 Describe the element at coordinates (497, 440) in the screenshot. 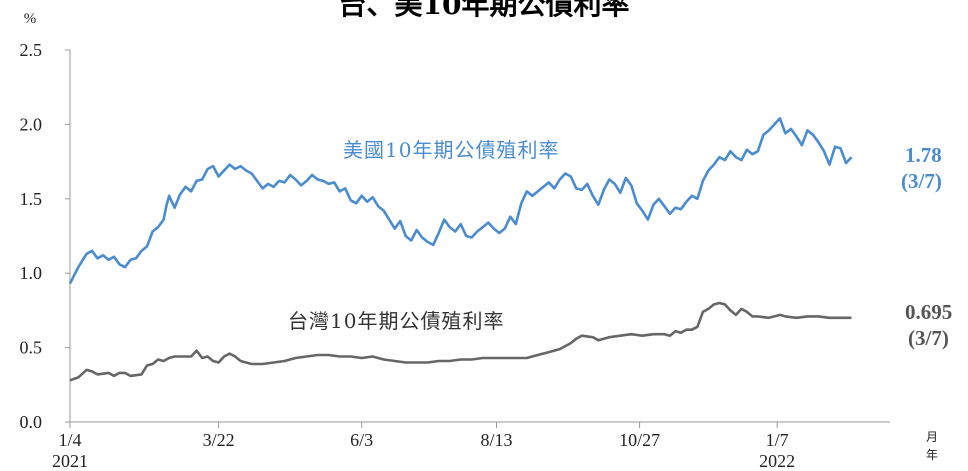

I see `x-tick-label: 8/13` at that location.